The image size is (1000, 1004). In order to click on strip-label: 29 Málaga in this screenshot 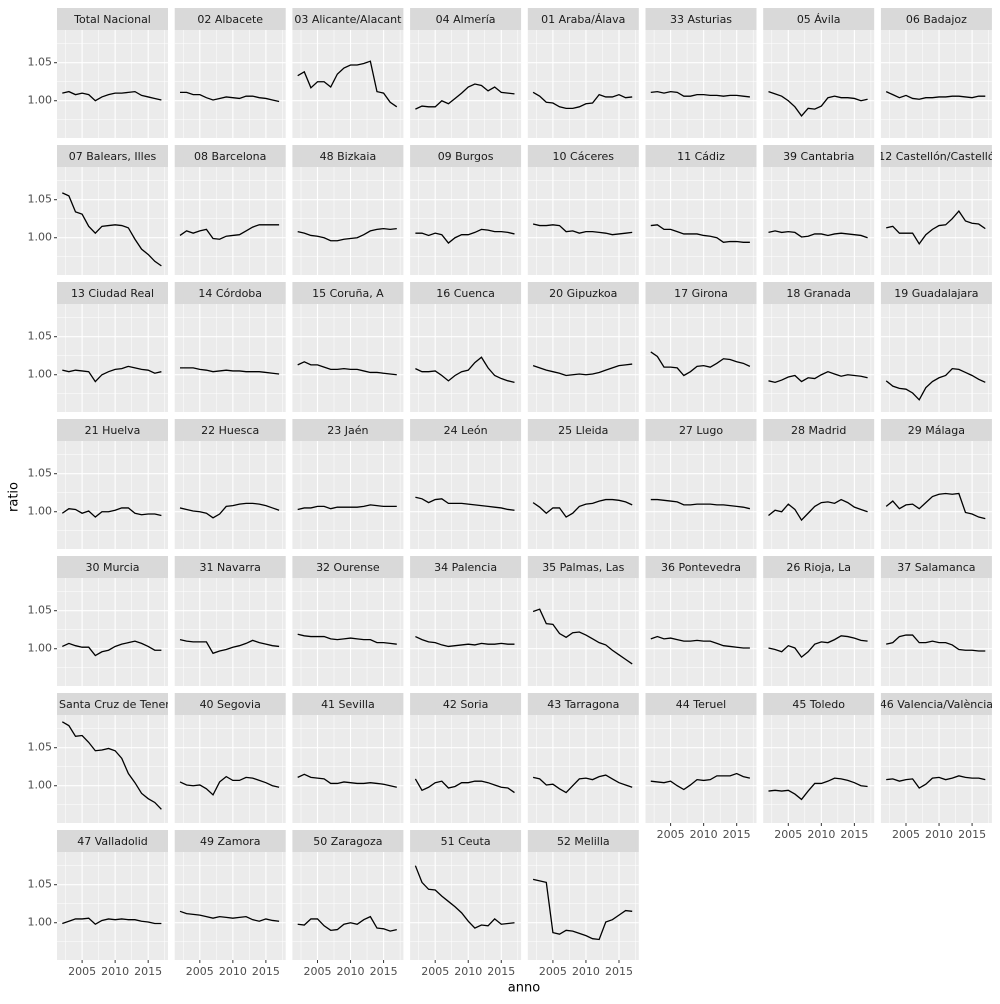, I will do `click(936, 430)`.